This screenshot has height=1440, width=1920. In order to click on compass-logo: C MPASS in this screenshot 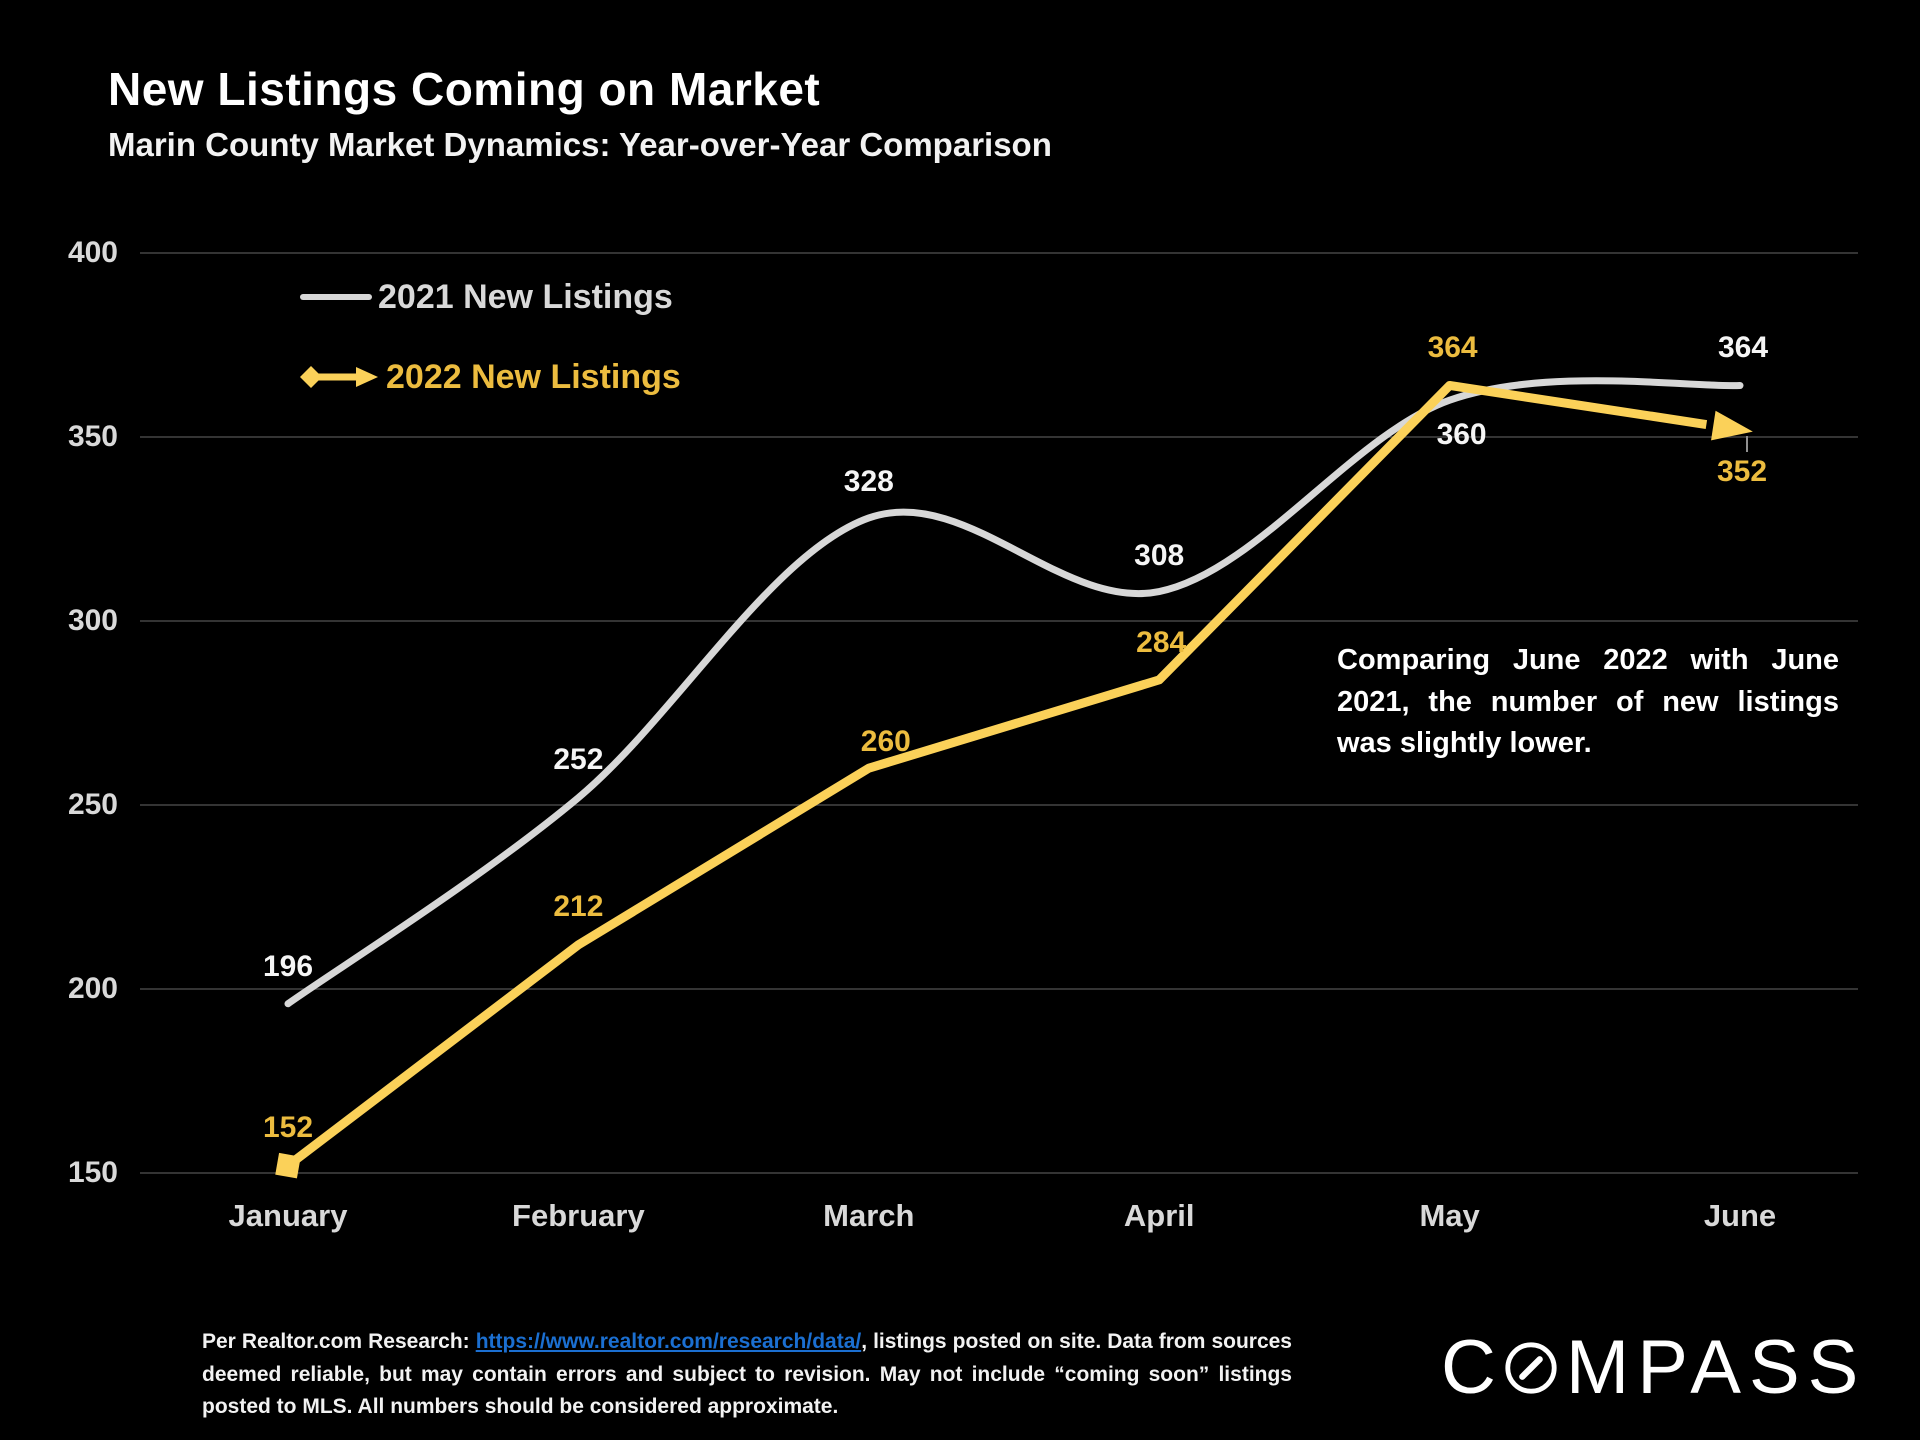, I will do `click(1653, 1367)`.